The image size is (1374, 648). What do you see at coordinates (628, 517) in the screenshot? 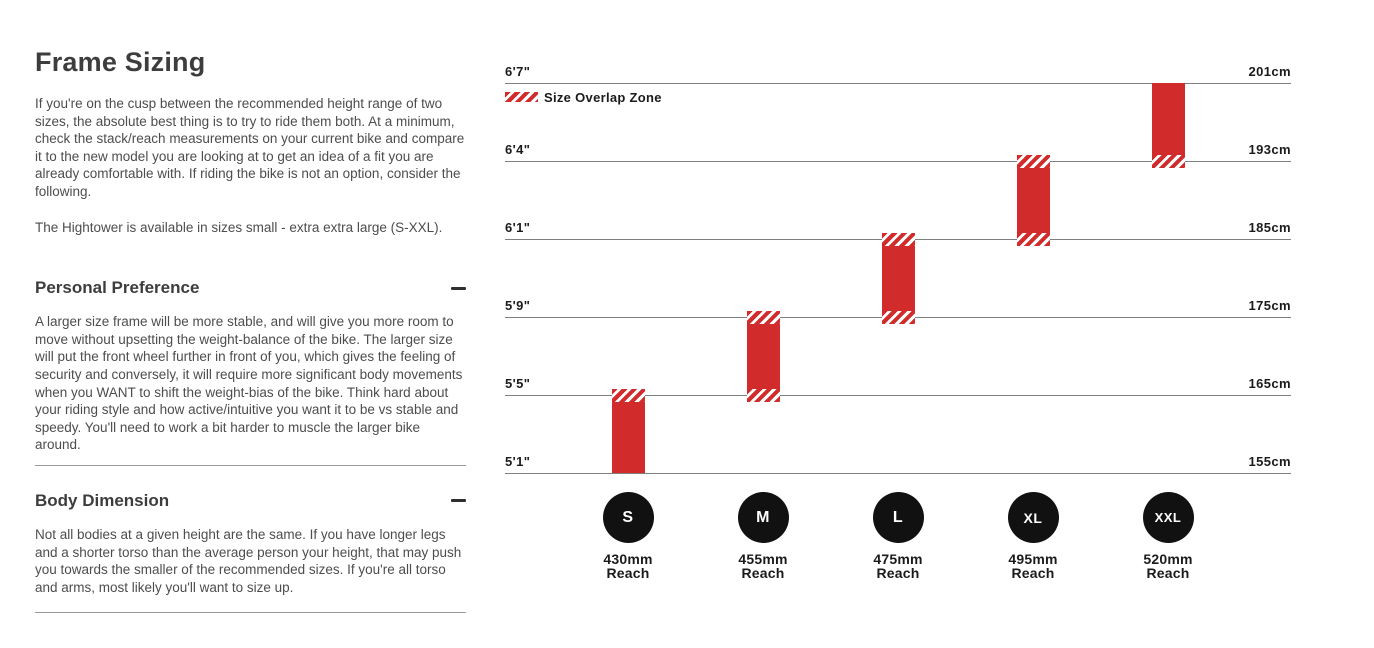
I see `size-circle-s: S` at bounding box center [628, 517].